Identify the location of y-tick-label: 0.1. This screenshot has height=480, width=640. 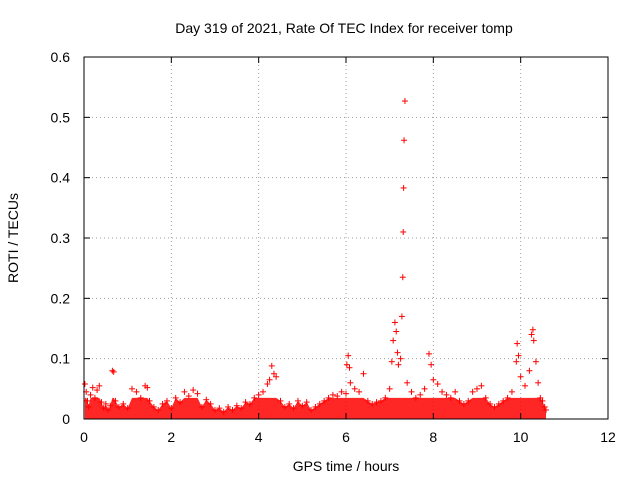
(61, 359).